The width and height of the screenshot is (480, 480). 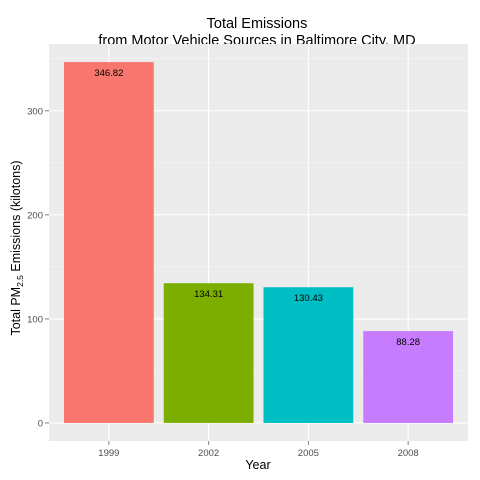 I want to click on bar-1999, so click(x=108, y=242).